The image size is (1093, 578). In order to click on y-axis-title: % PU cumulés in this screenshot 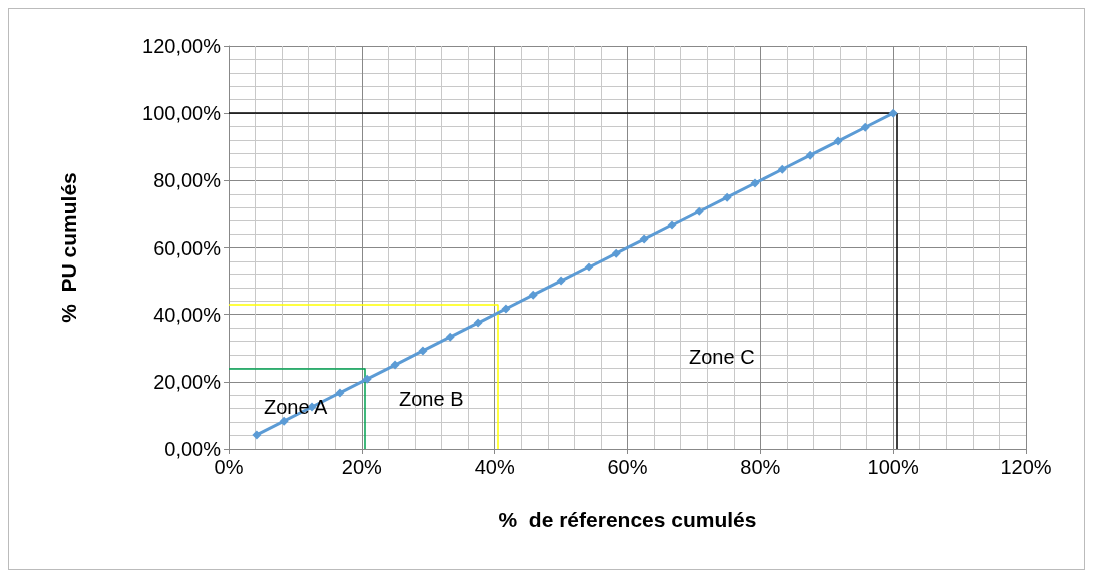, I will do `click(68, 247)`.